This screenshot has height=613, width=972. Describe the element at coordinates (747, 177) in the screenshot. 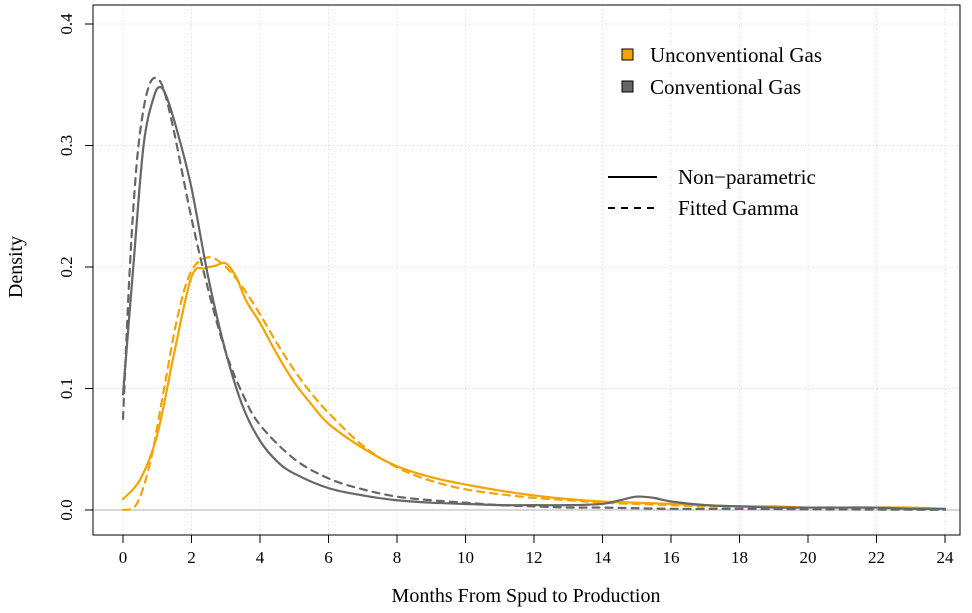

I see `legend-label-nonparametric: Non−parametric` at that location.